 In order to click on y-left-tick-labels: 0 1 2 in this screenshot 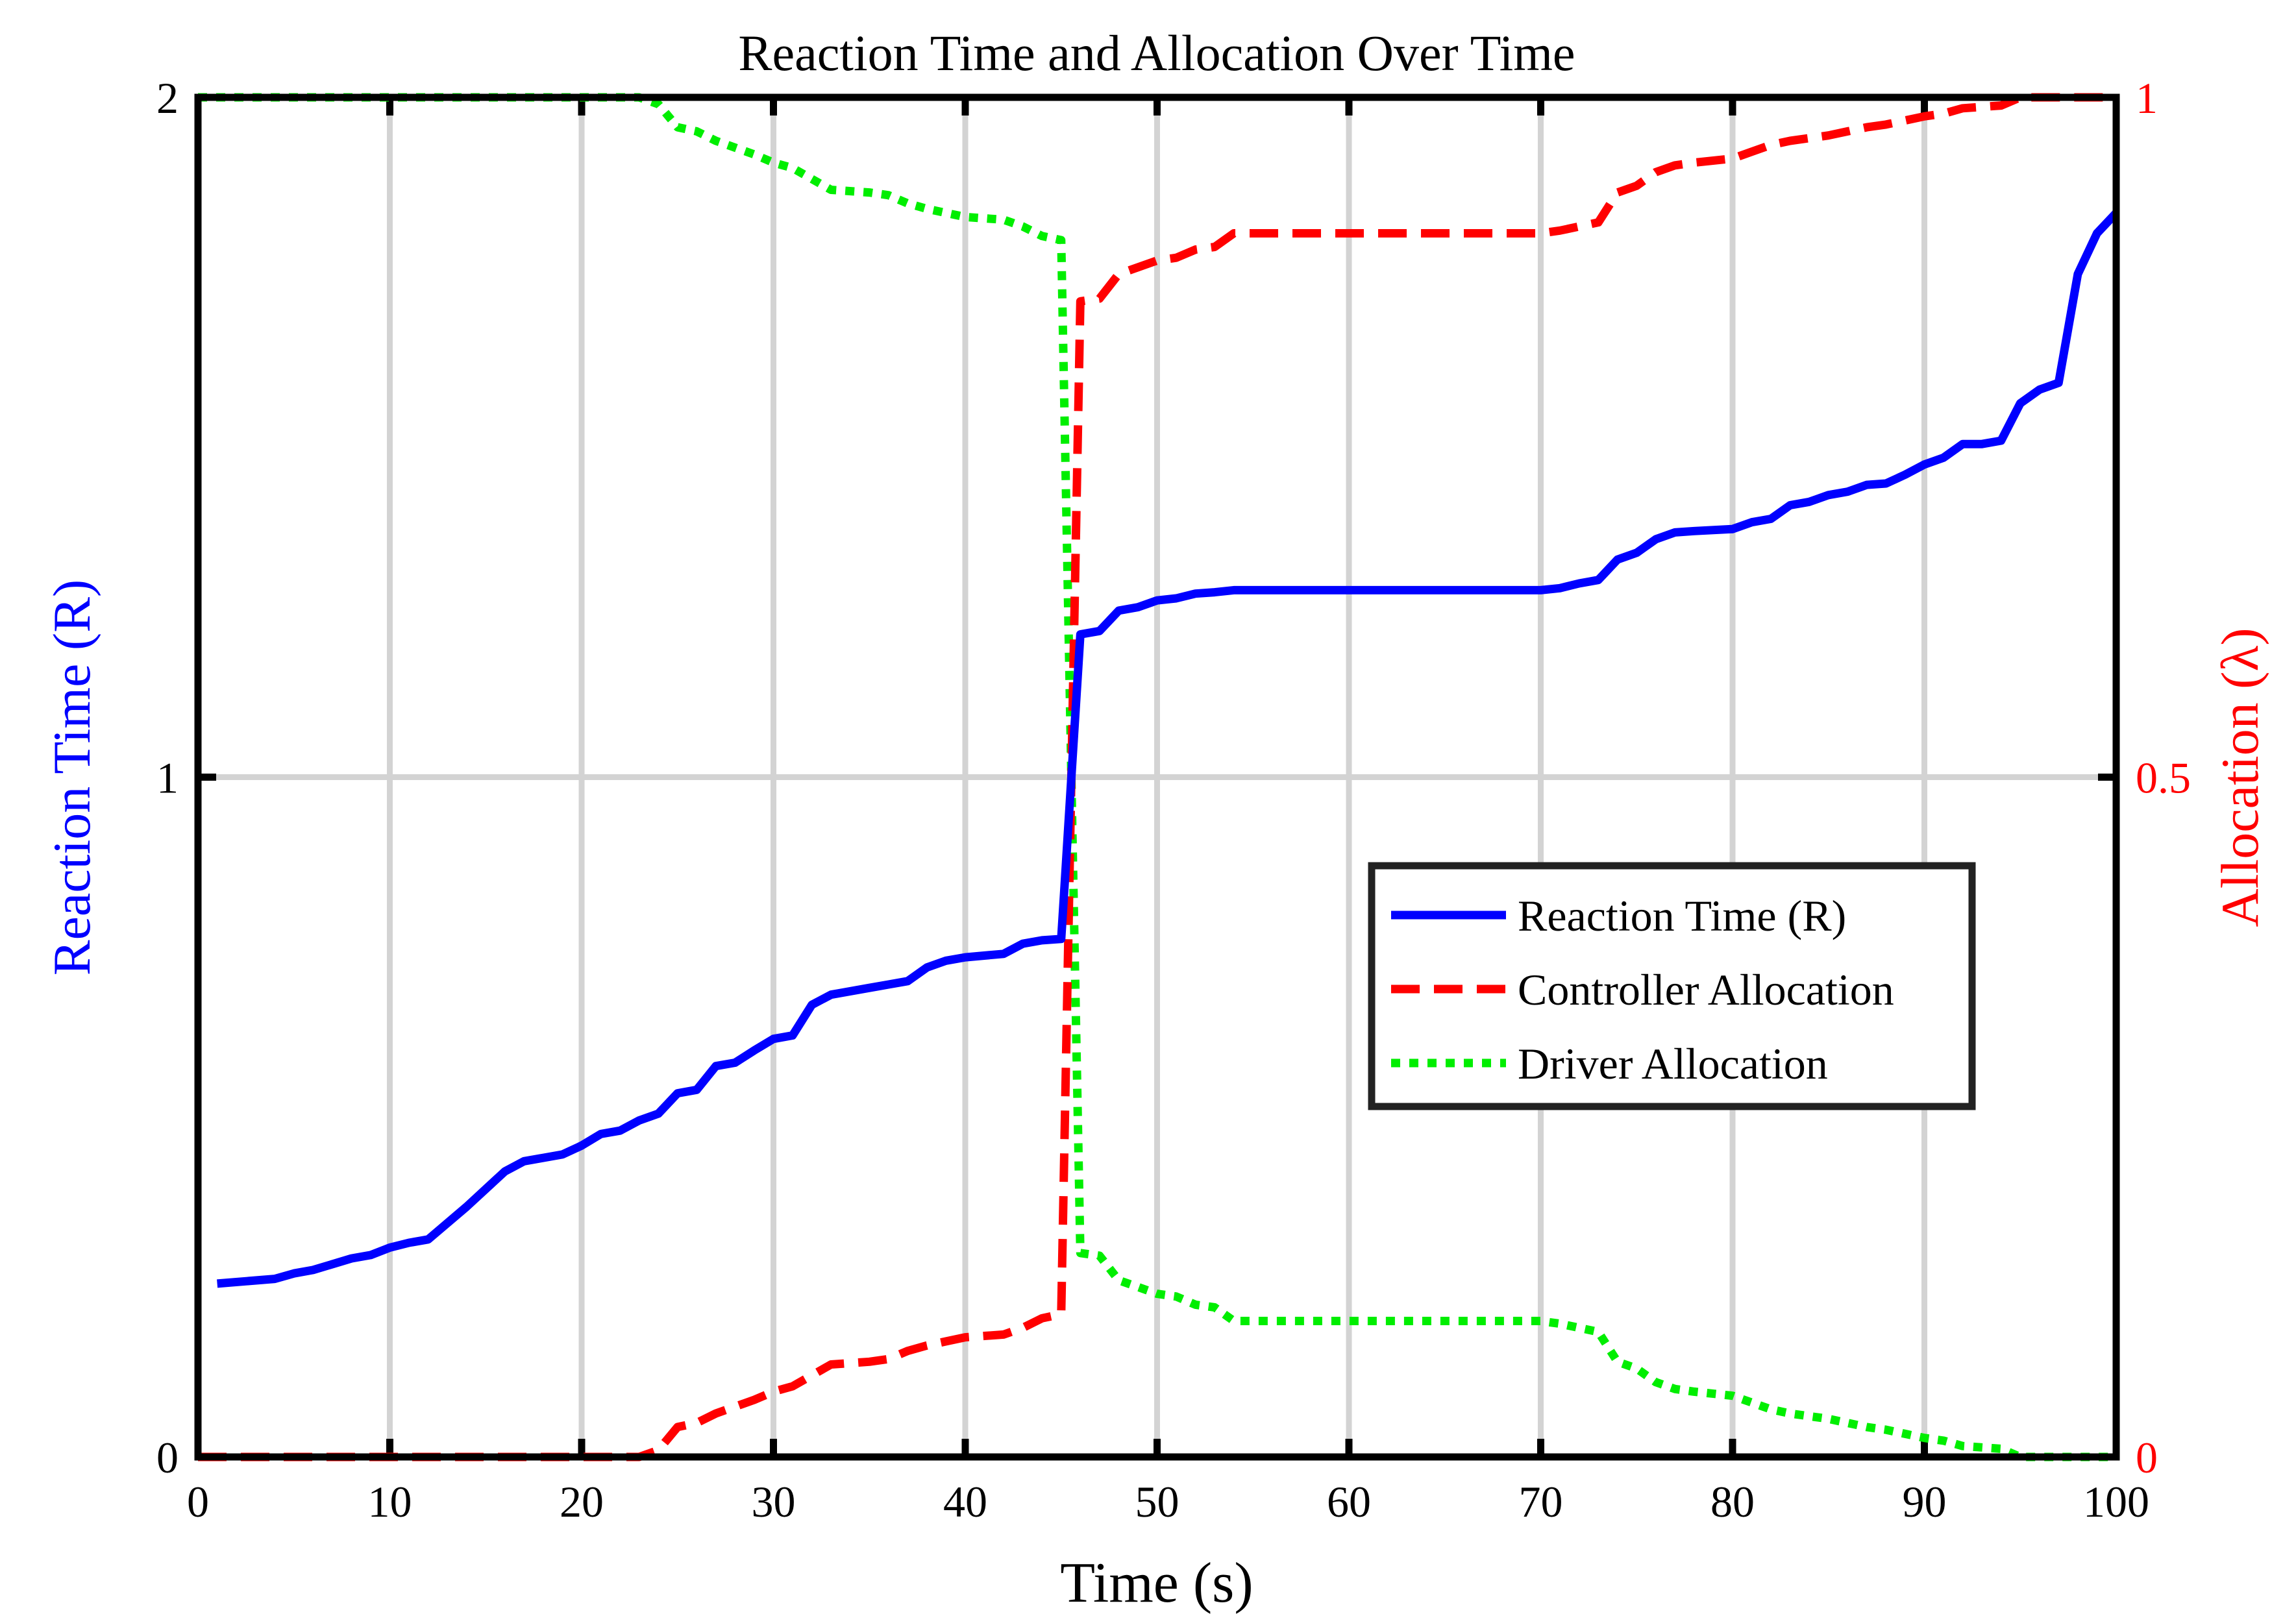, I will do `click(167, 777)`.